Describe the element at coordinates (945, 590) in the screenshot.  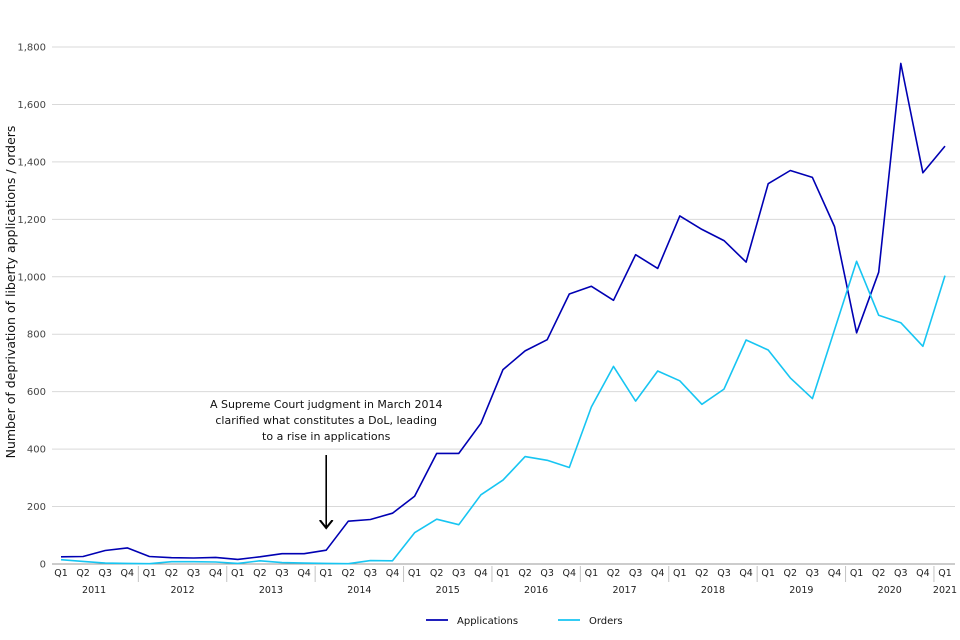
I see `x-tick-label-year: 2021` at that location.